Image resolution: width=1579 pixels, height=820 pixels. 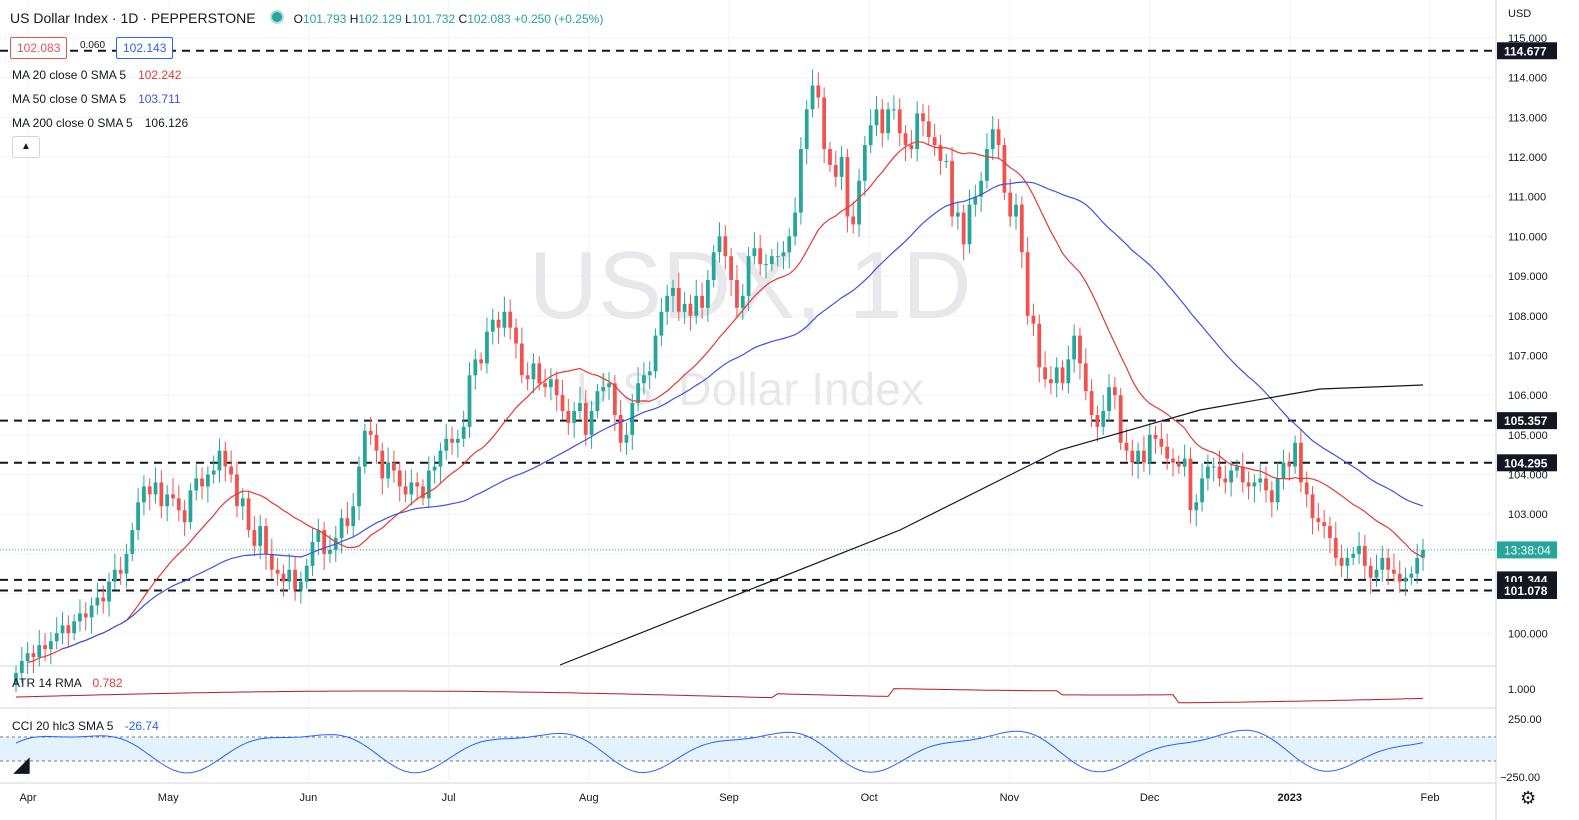 I want to click on cci-line, so click(x=719, y=751).